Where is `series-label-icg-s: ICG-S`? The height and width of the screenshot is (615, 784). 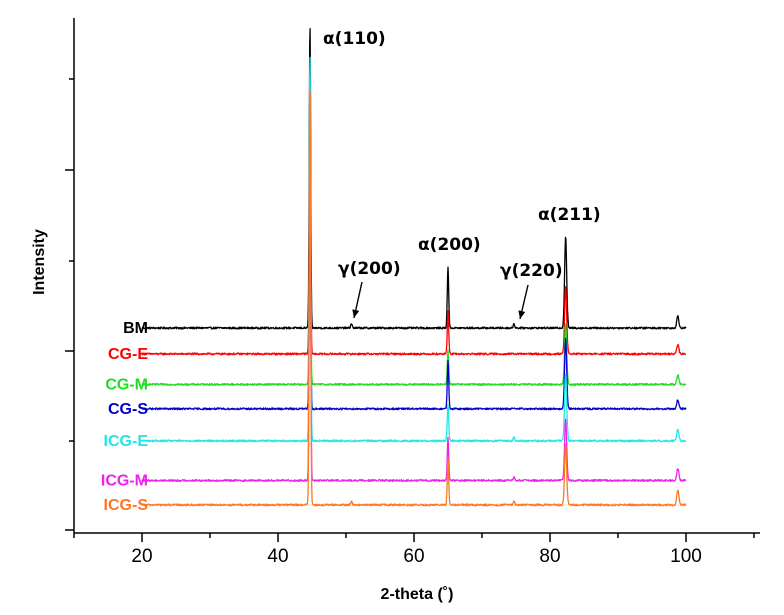 series-label-icg-s: ICG-S is located at coordinates (126, 505).